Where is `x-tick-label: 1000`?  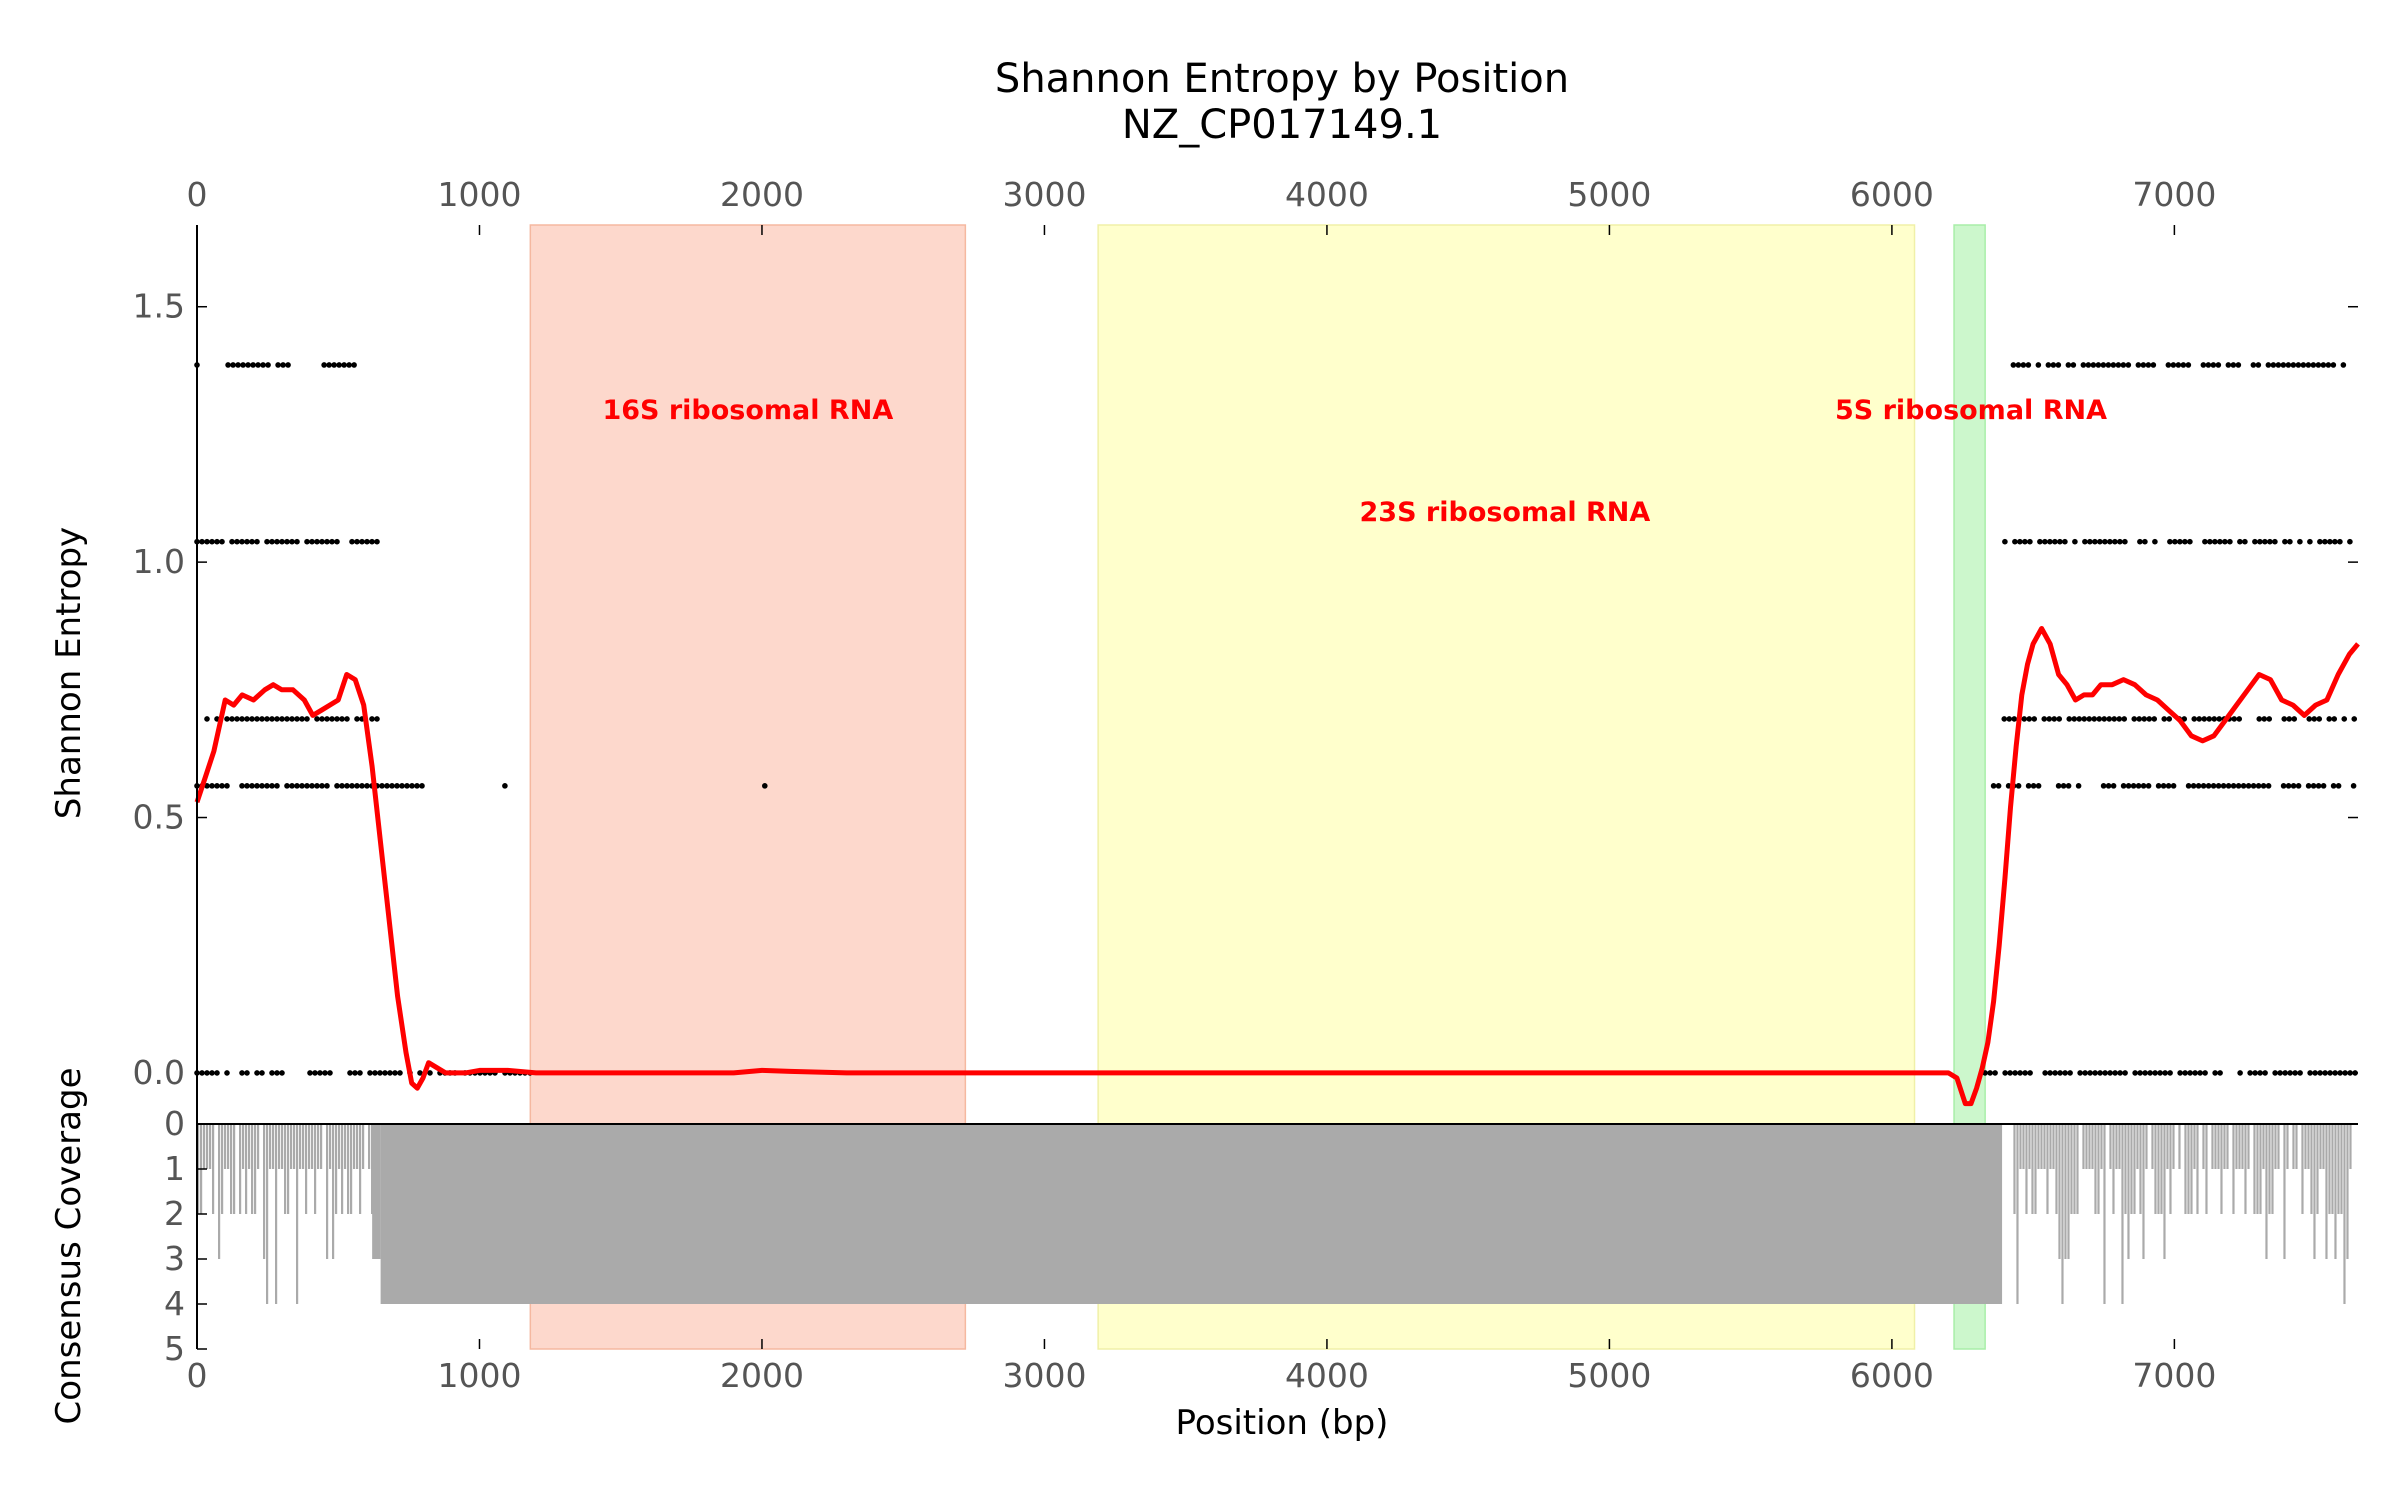 x-tick-label: 1000 is located at coordinates (479, 1375).